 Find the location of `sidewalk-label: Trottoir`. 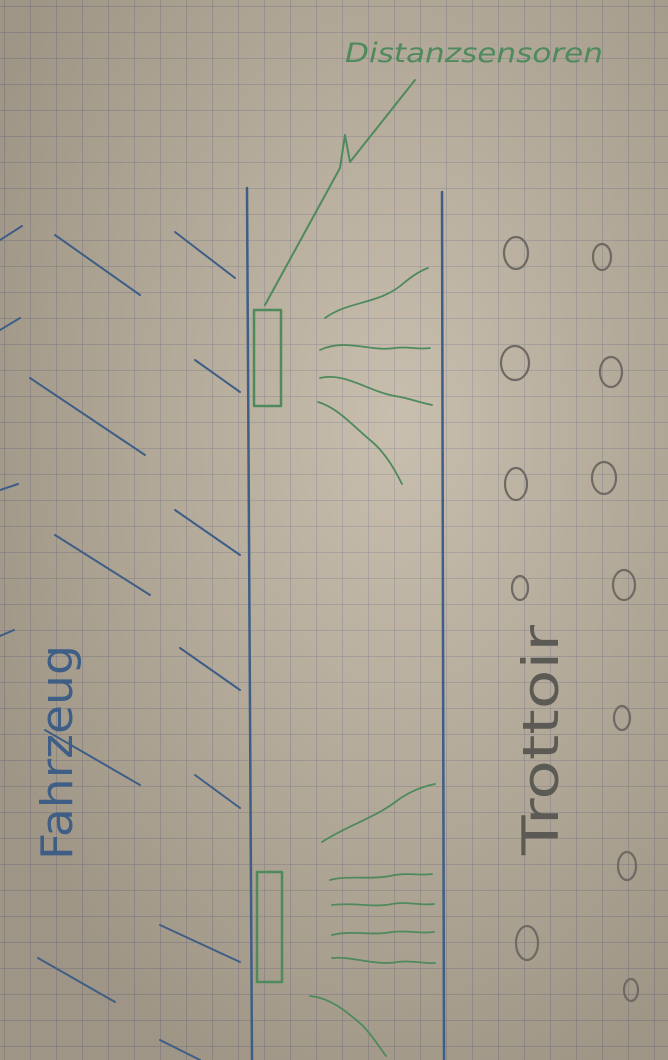

sidewalk-label: Trottoir is located at coordinates (541, 740).